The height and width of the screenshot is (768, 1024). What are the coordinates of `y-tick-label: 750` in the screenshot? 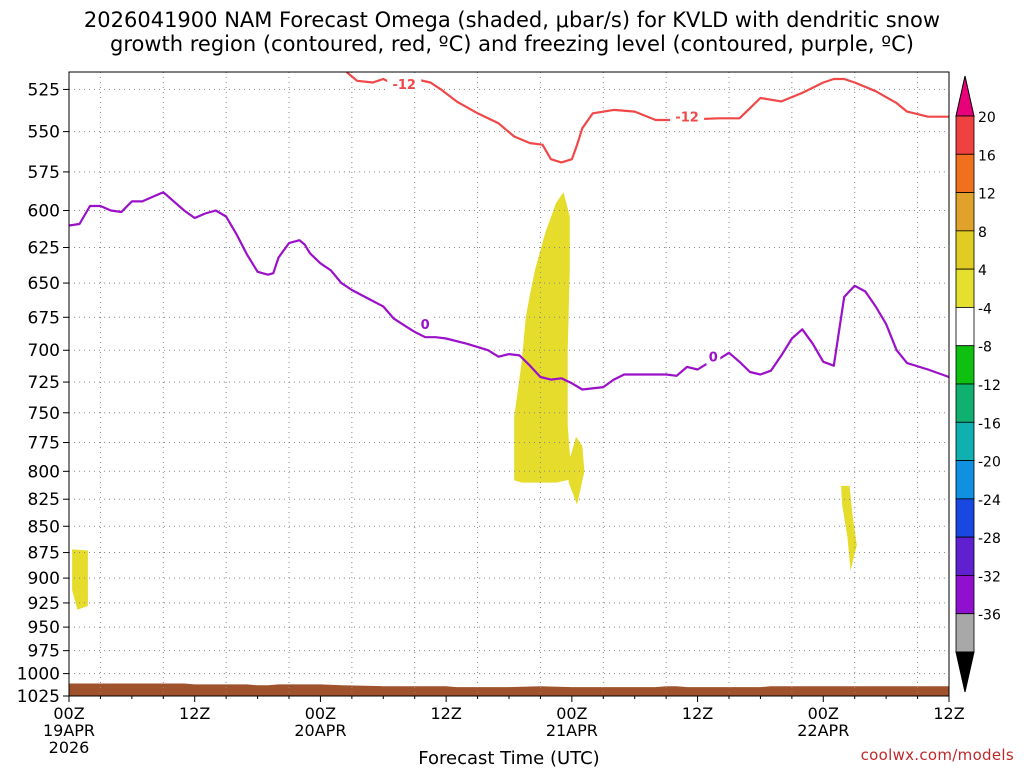 It's located at (44, 414).